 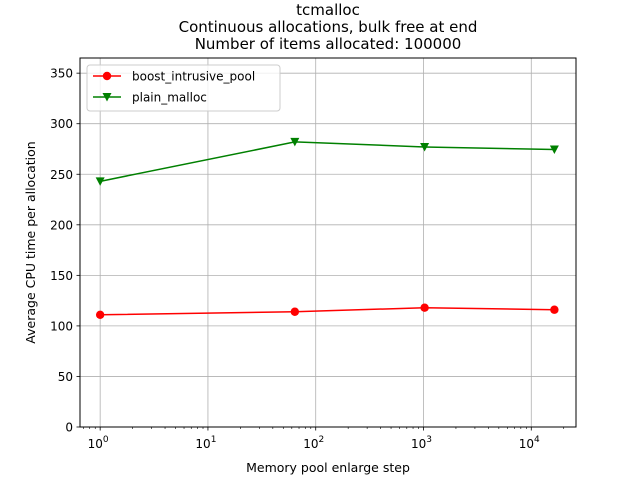 I want to click on chart-title-line-2: Continuous allocations, bulk free at end, so click(x=328, y=27).